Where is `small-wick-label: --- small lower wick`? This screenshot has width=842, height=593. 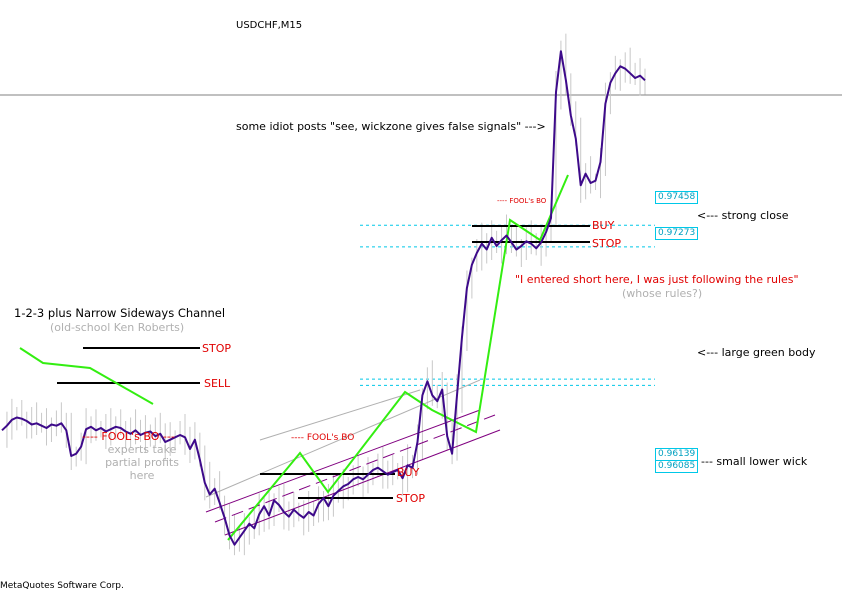
small-wick-label: --- small lower wick is located at coordinates (754, 461).